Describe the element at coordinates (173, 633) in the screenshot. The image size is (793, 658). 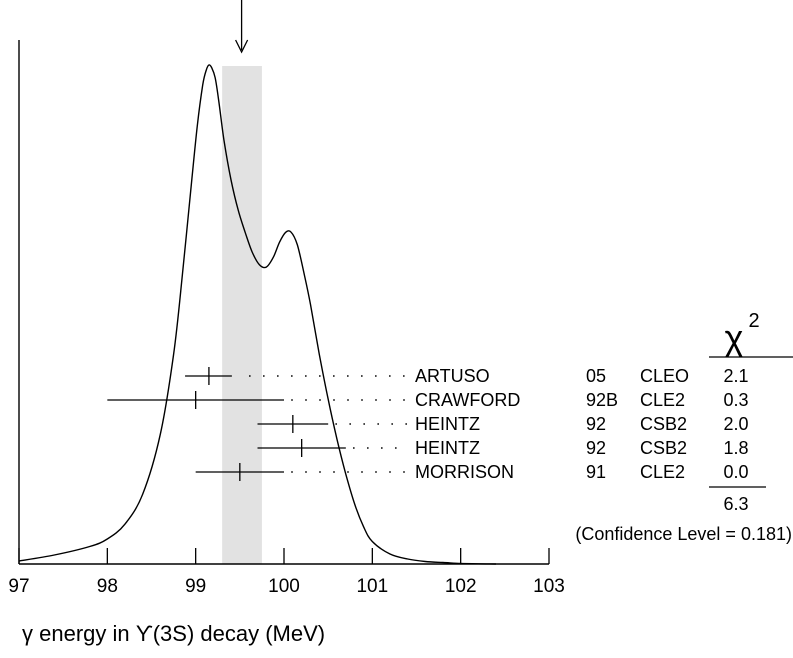
I see `x-axis-label: γ energy in ϒ(3S) decay (MeV)` at that location.